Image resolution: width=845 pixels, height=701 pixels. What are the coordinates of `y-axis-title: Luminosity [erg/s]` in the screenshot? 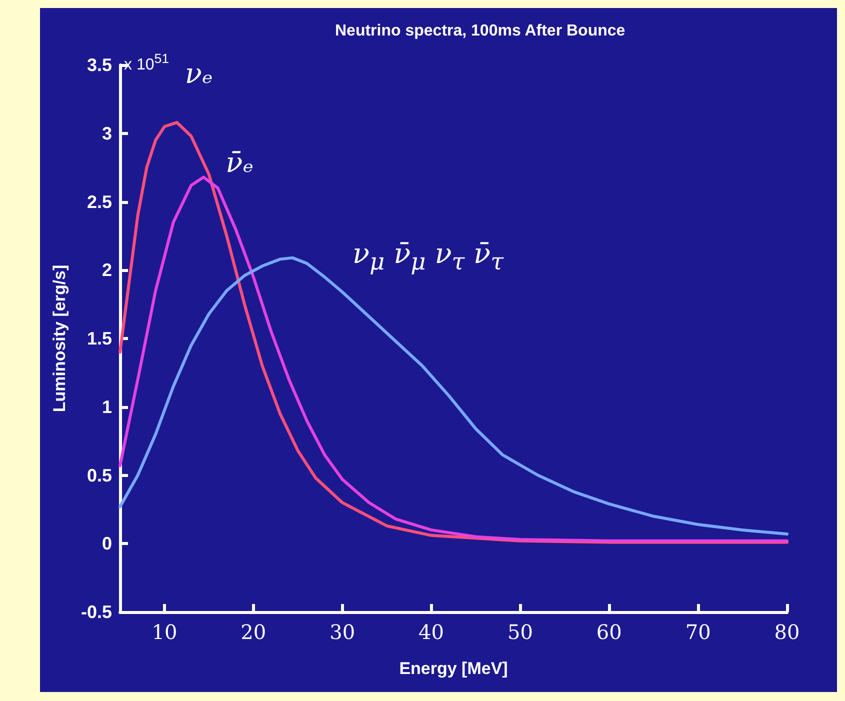 It's located at (59, 338).